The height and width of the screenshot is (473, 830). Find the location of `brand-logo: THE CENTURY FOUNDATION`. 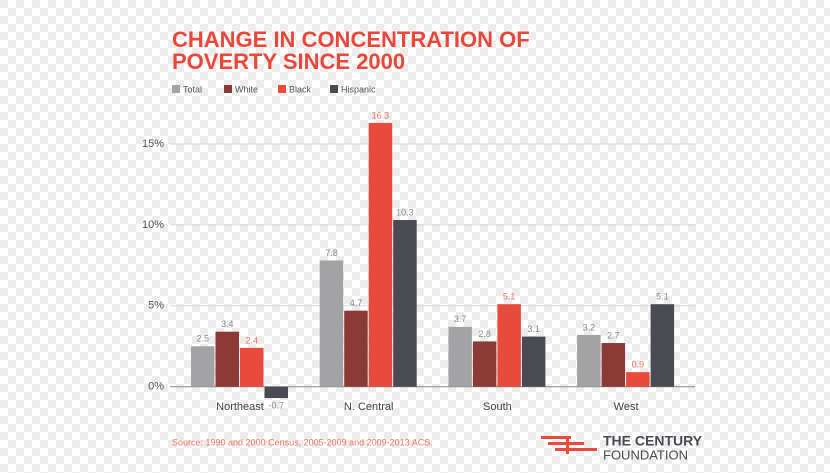

brand-logo: THE CENTURY FOUNDATION is located at coordinates (622, 447).